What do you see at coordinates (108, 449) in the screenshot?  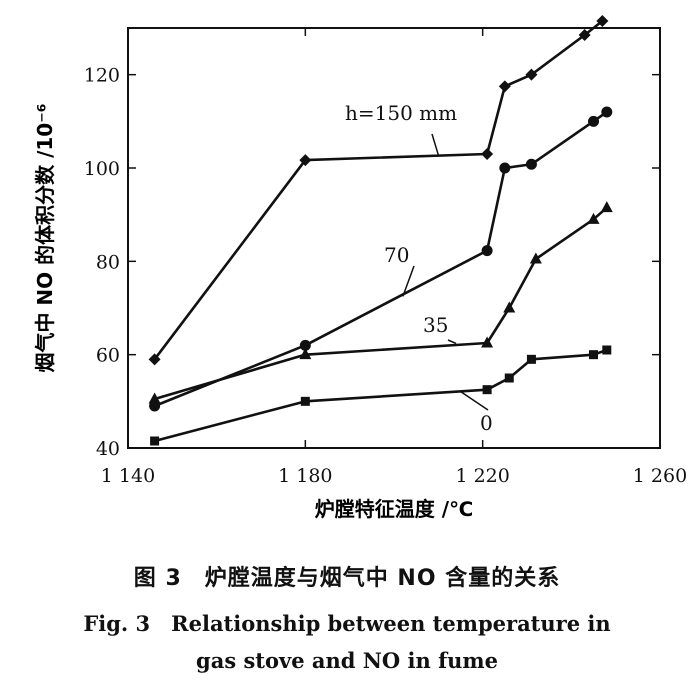 I see `y-tick-label: 40` at bounding box center [108, 449].